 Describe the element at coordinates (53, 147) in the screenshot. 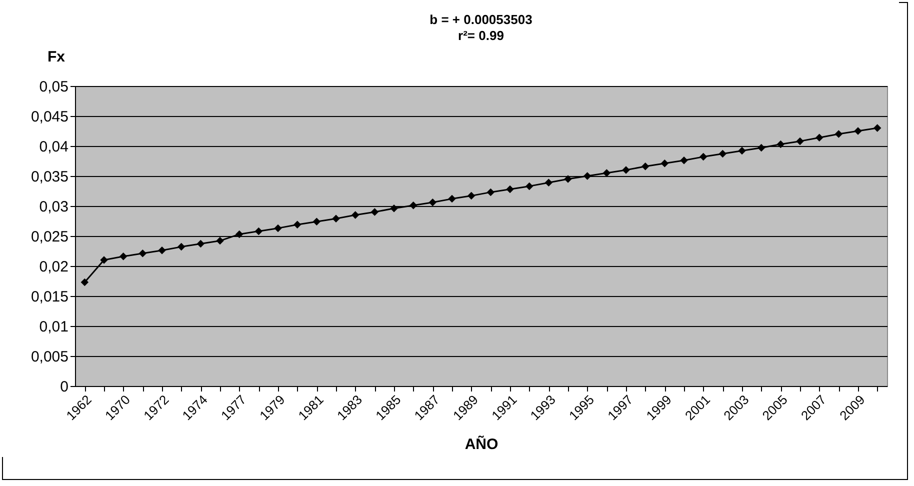

I see `y-tick-label: 0,04` at that location.